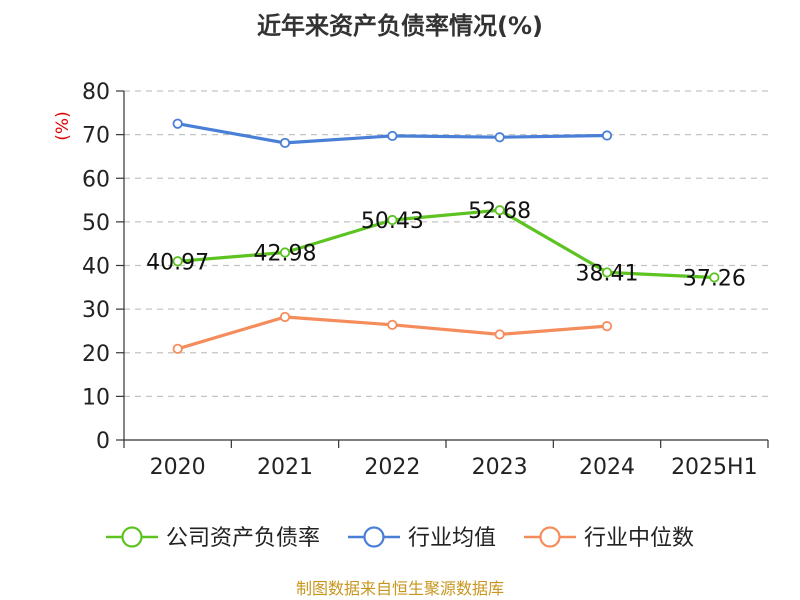 This screenshot has height=600, width=800. What do you see at coordinates (243, 538) in the screenshot?
I see `legend-label: 公司资产负债率` at bounding box center [243, 538].